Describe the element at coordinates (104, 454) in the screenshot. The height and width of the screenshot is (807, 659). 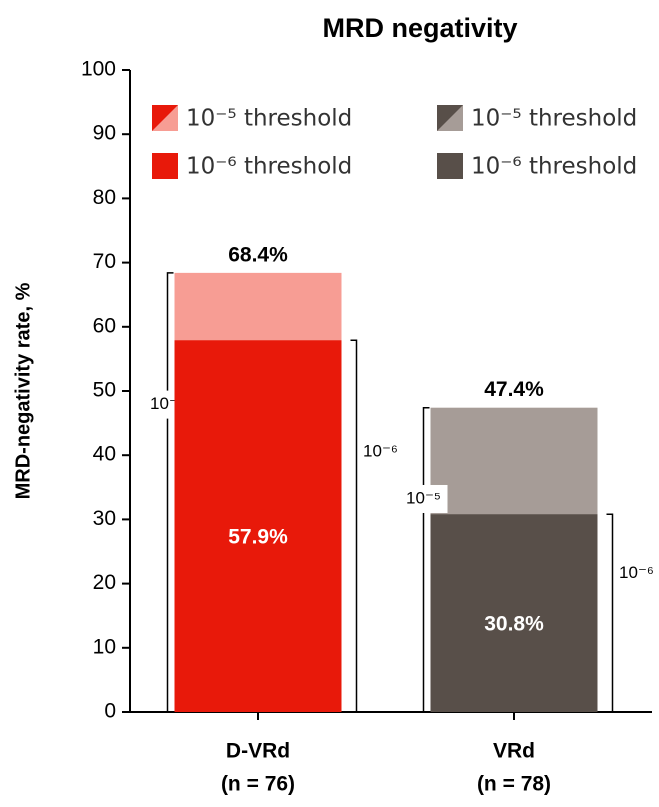
I see `y-tick-label: 40` at that location.